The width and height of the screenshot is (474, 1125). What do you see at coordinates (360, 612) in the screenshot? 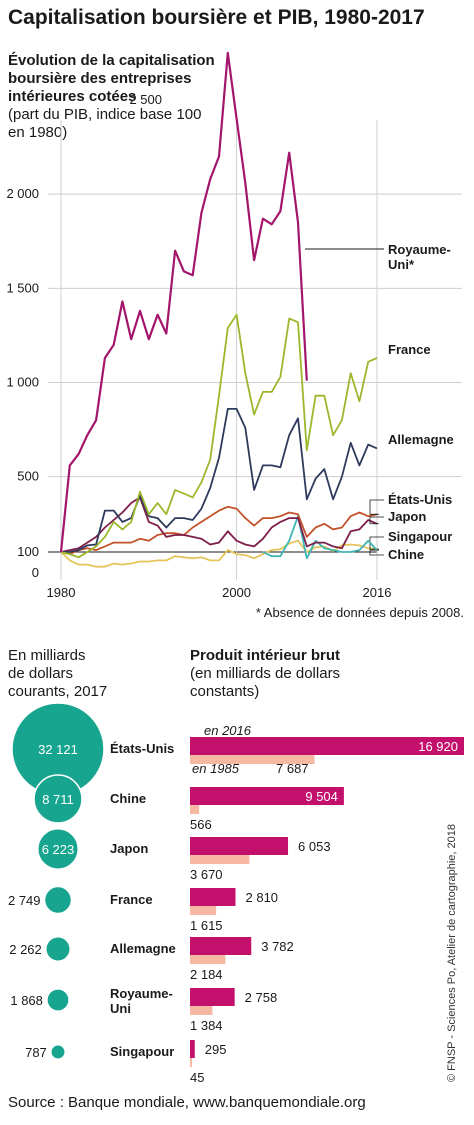
I see `footnote: * Absence de données depuis 2008.` at bounding box center [360, 612].